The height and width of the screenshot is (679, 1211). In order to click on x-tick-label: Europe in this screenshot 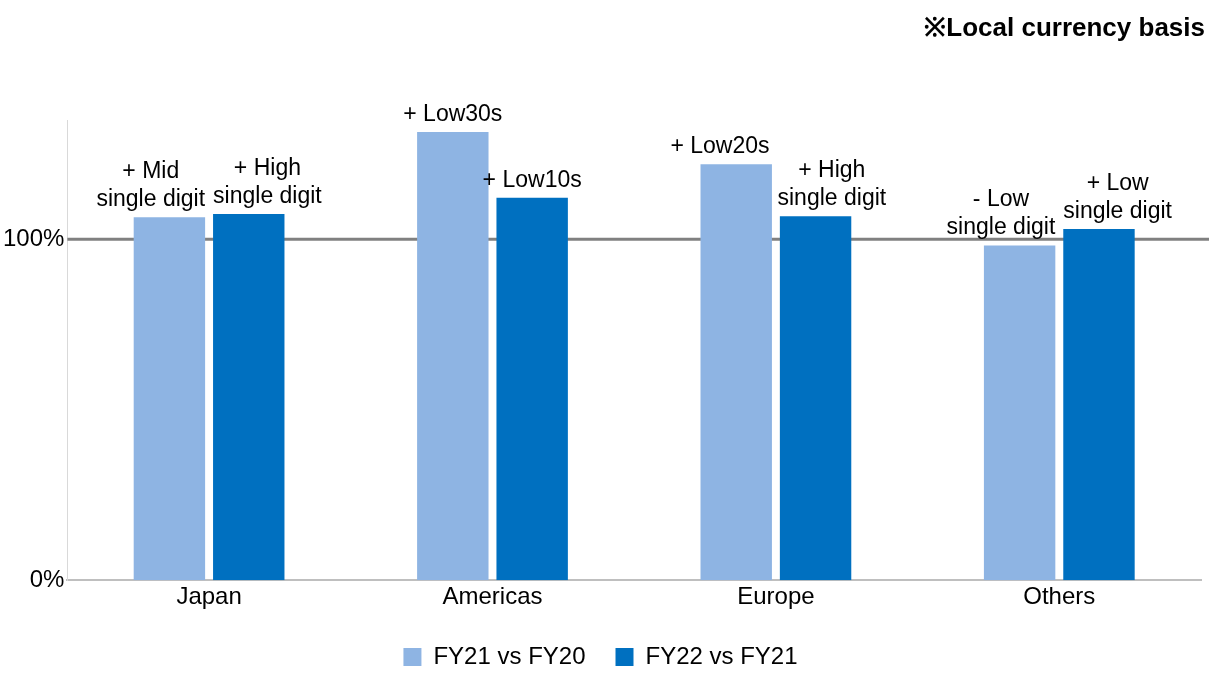, I will do `click(776, 596)`.